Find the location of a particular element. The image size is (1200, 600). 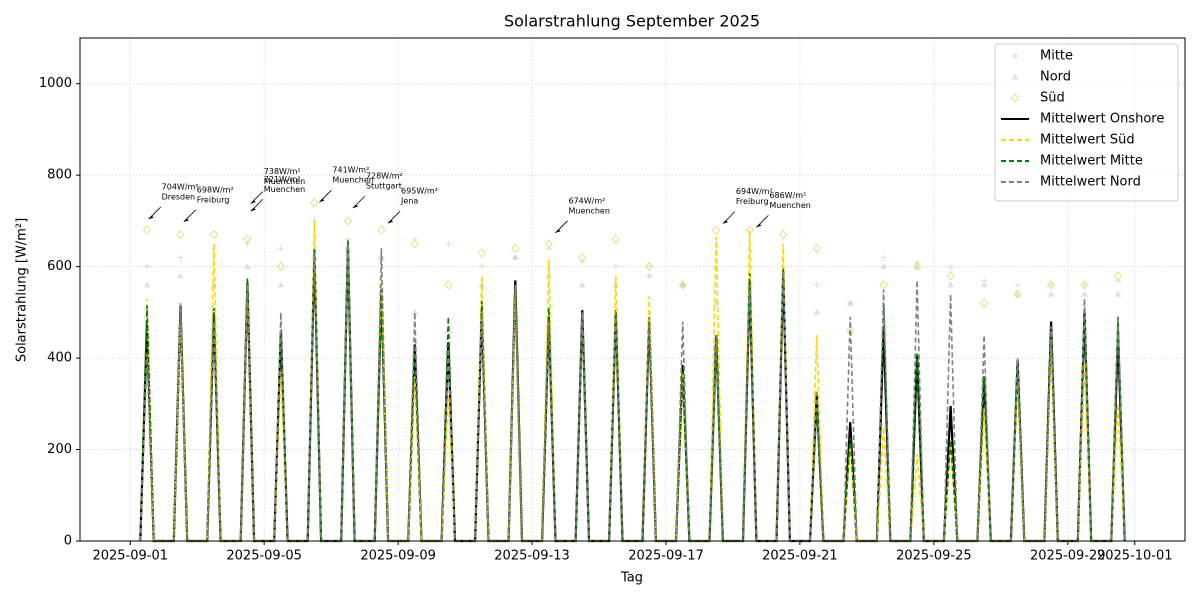

x-tick-label: 2025-09-01 is located at coordinates (130, 556).